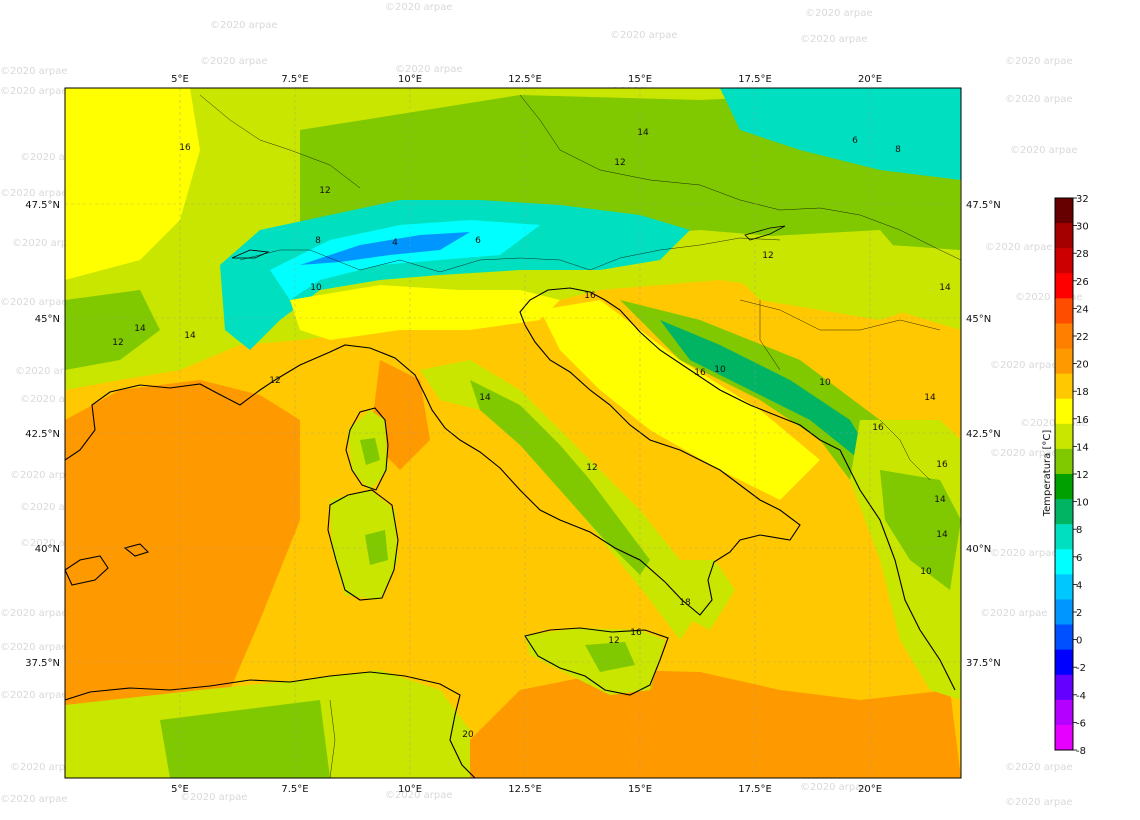  I want to click on colorbar-tick-label: 6, so click(1079, 558).